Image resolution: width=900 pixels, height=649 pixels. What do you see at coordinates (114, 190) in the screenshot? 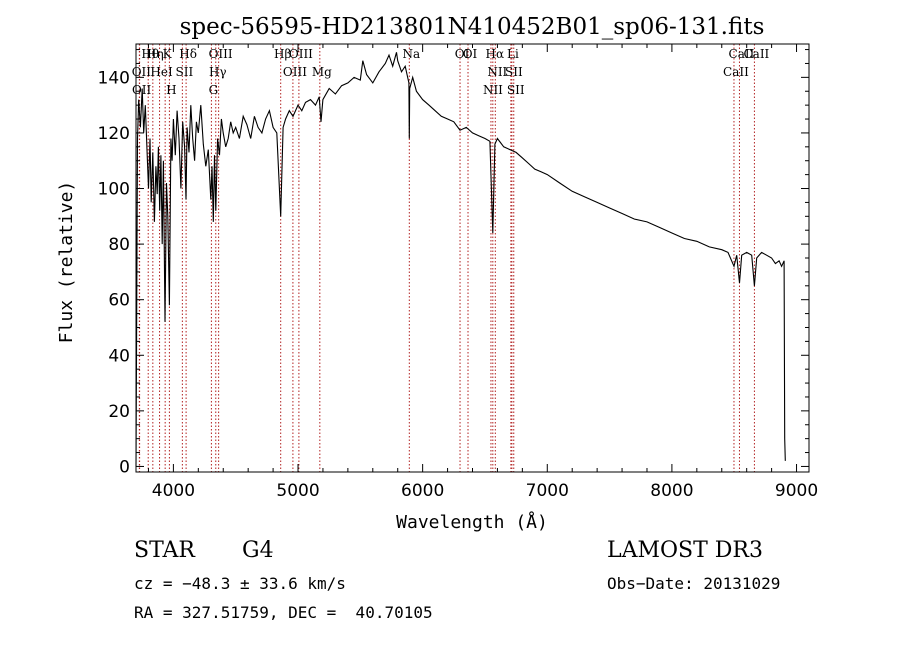
I see `y-tick-label: 100` at bounding box center [114, 190].